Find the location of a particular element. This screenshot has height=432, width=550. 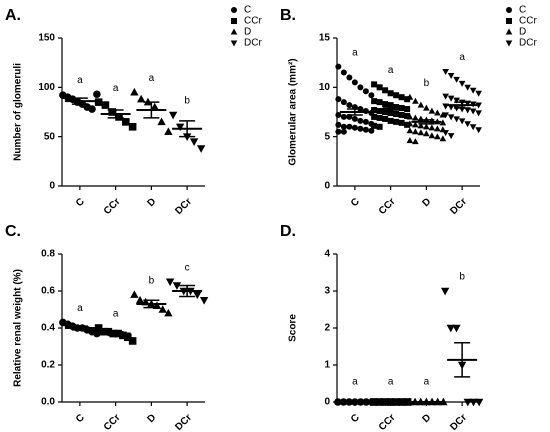

y-tick-label: 100 is located at coordinates (46, 87).